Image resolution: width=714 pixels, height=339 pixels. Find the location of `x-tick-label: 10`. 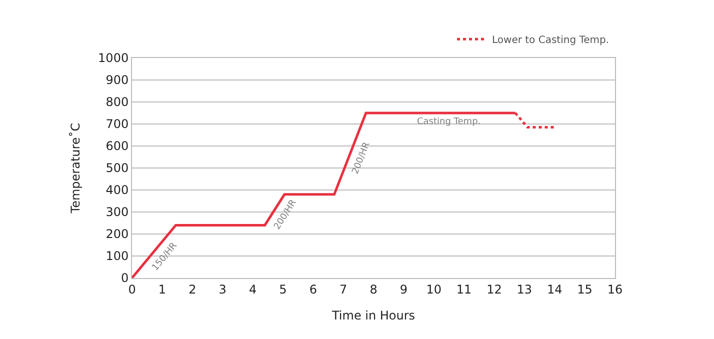

x-tick-label: 10 is located at coordinates (434, 289).